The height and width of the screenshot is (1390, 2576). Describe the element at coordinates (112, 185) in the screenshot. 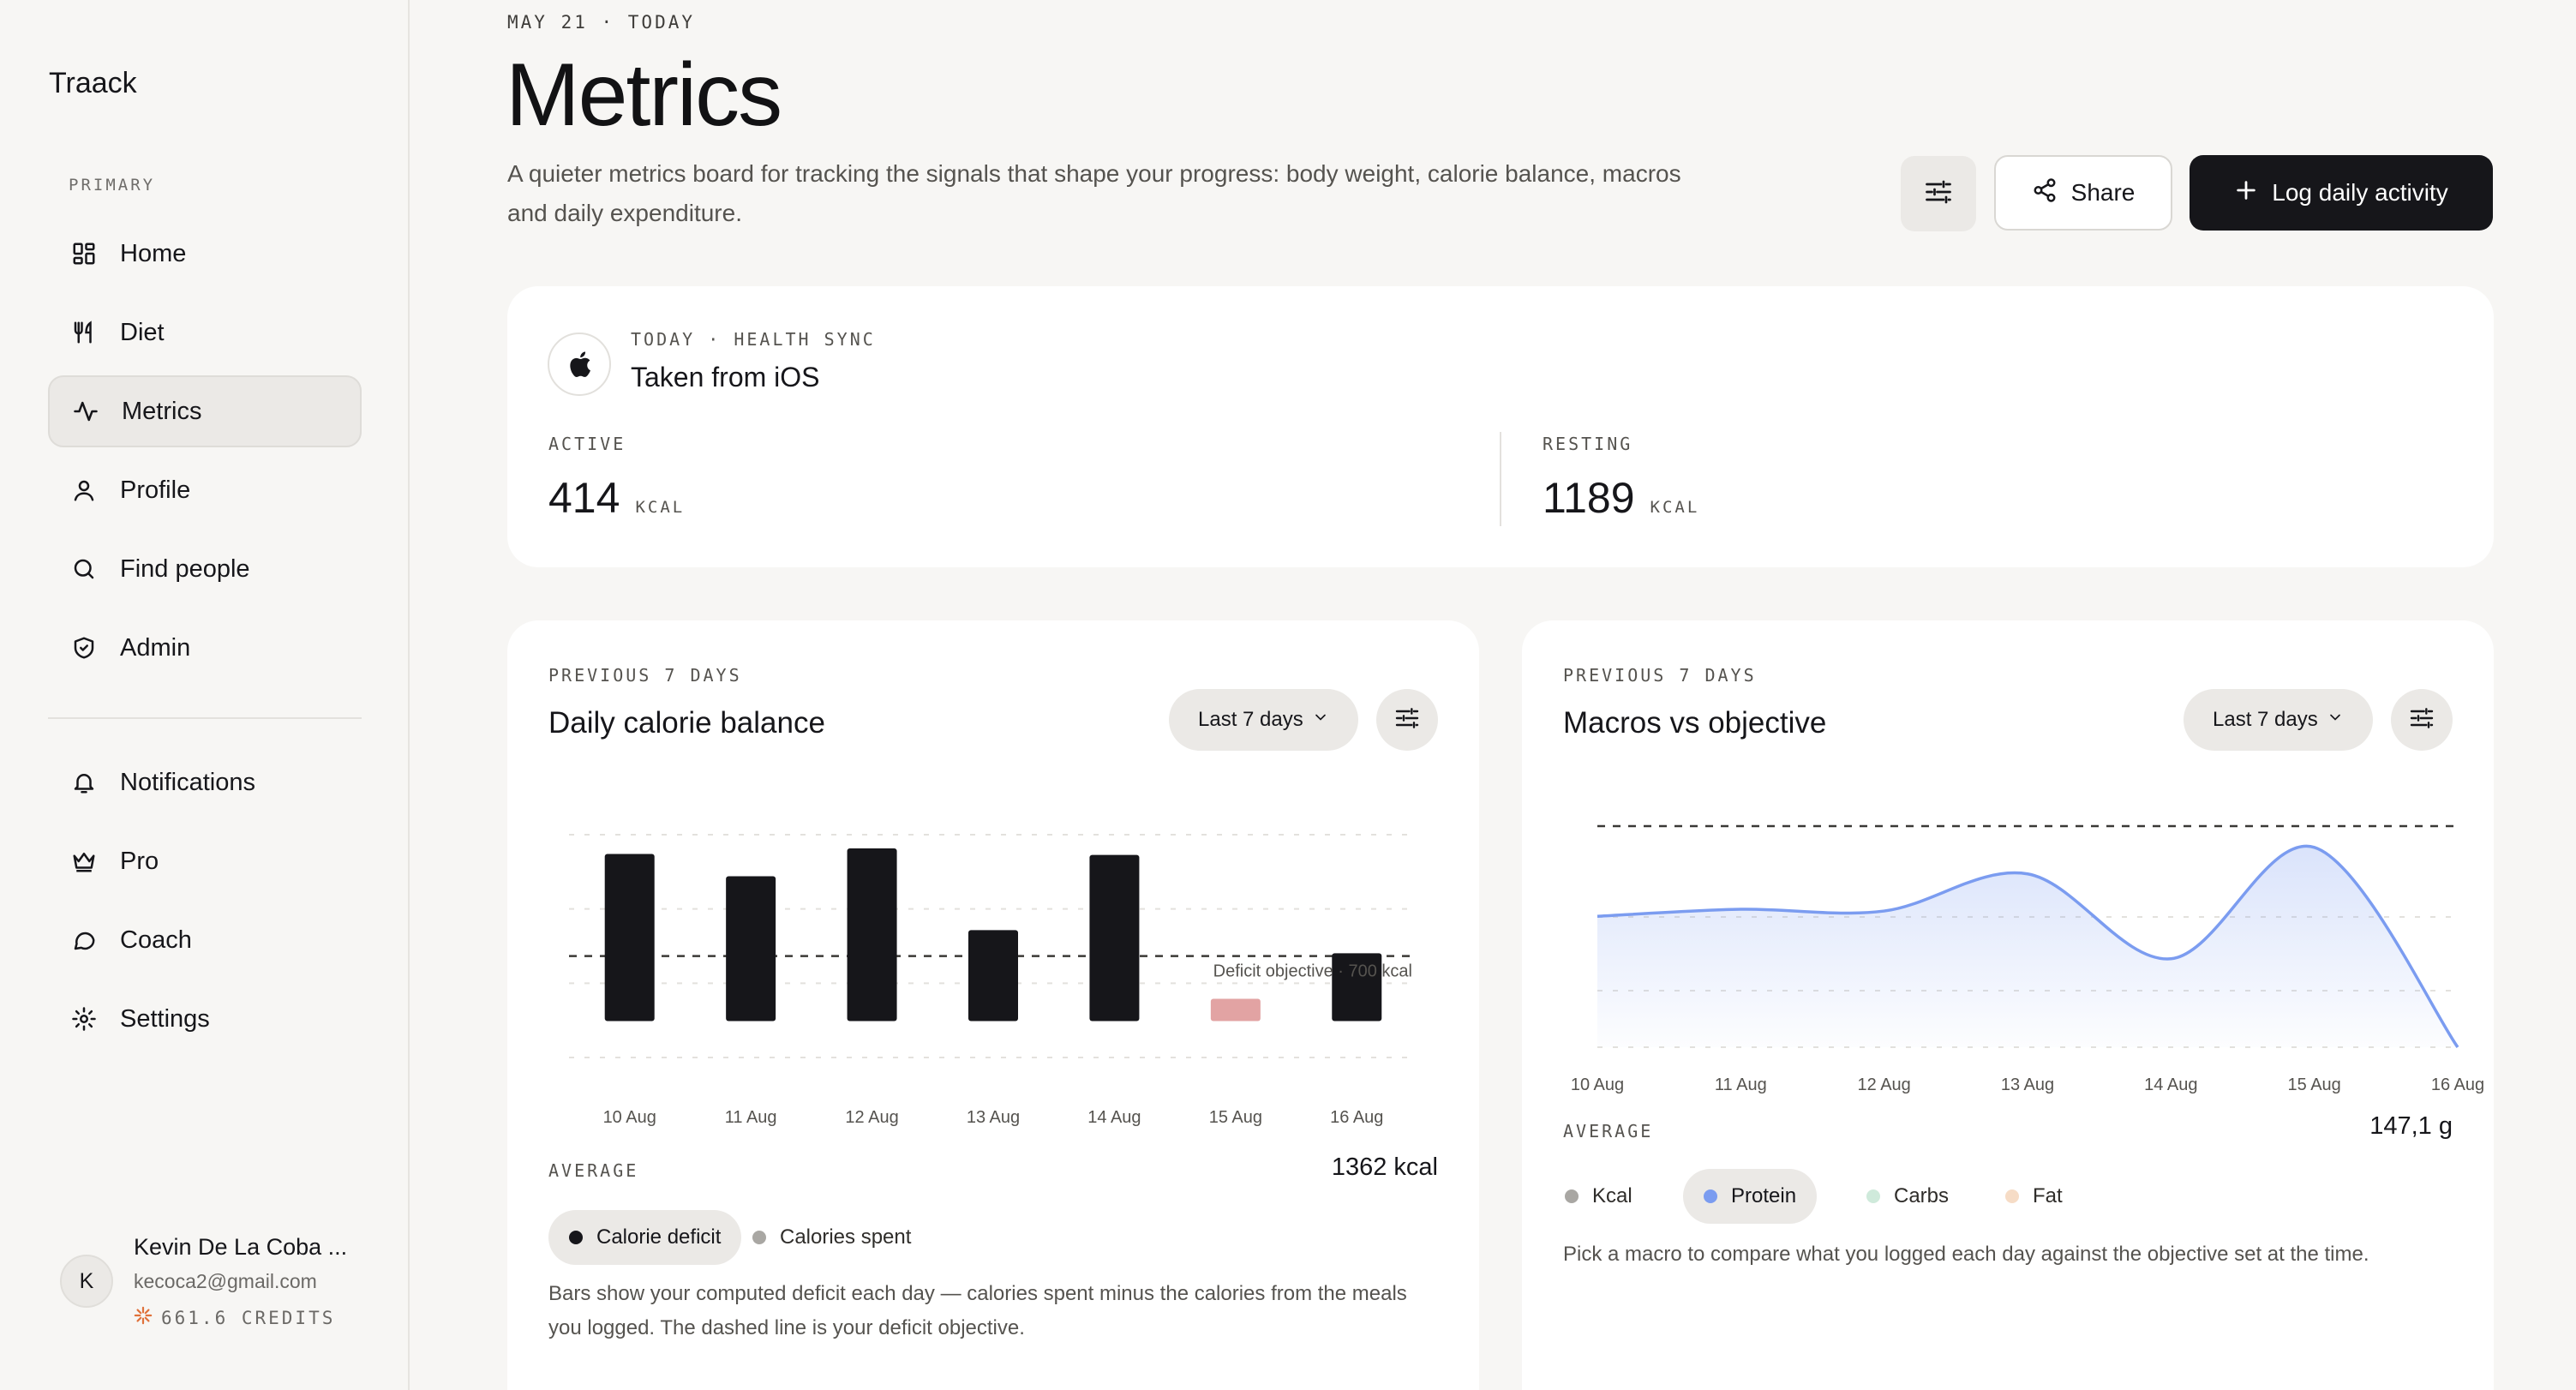

I see `section-label-primary: PRIMARY` at that location.